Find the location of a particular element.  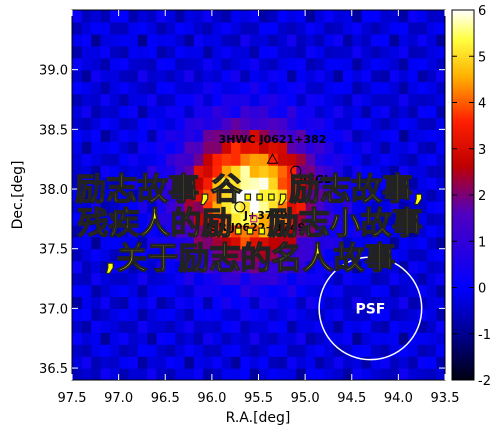

colorbar-tick-label: 1 is located at coordinates (482, 242).